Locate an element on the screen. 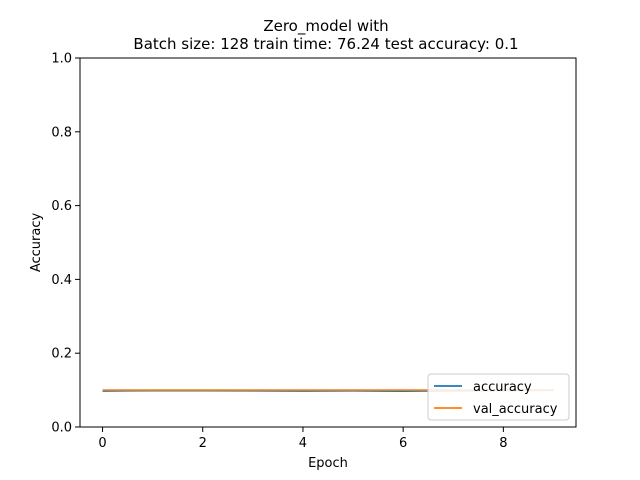 The height and width of the screenshot is (480, 640). y-tick-label-3: 0.6 is located at coordinates (61, 206).